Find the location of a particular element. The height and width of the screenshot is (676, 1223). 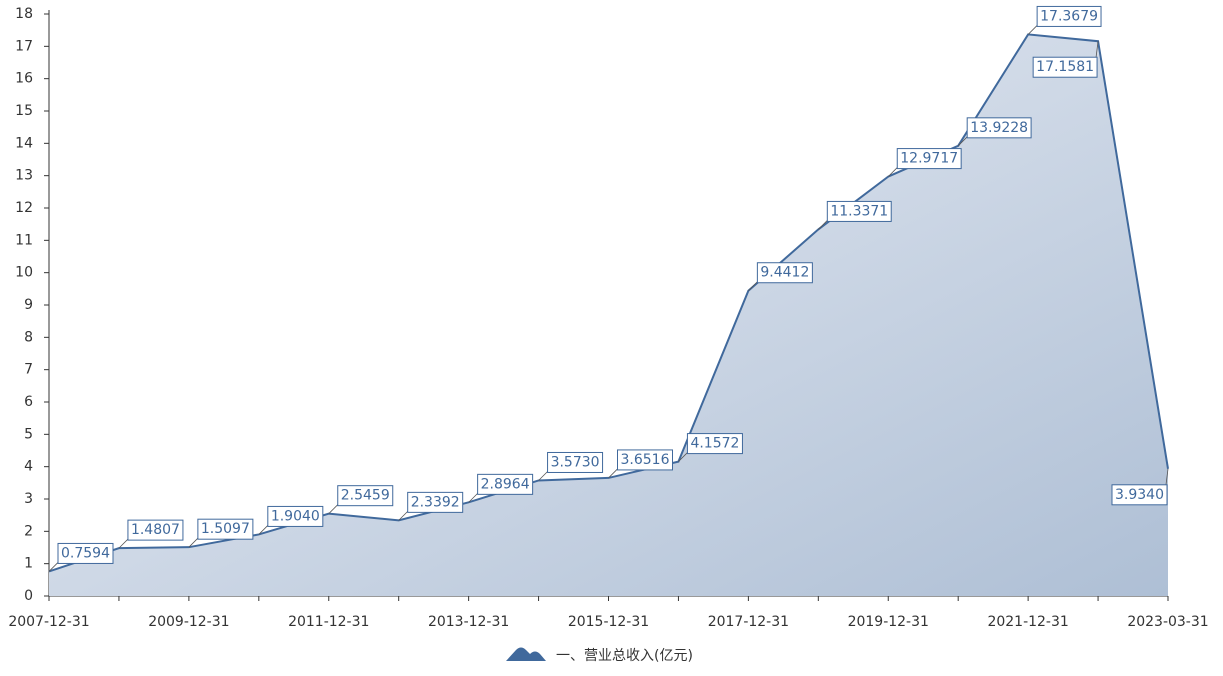

y-tick-label: 2 is located at coordinates (28, 531).